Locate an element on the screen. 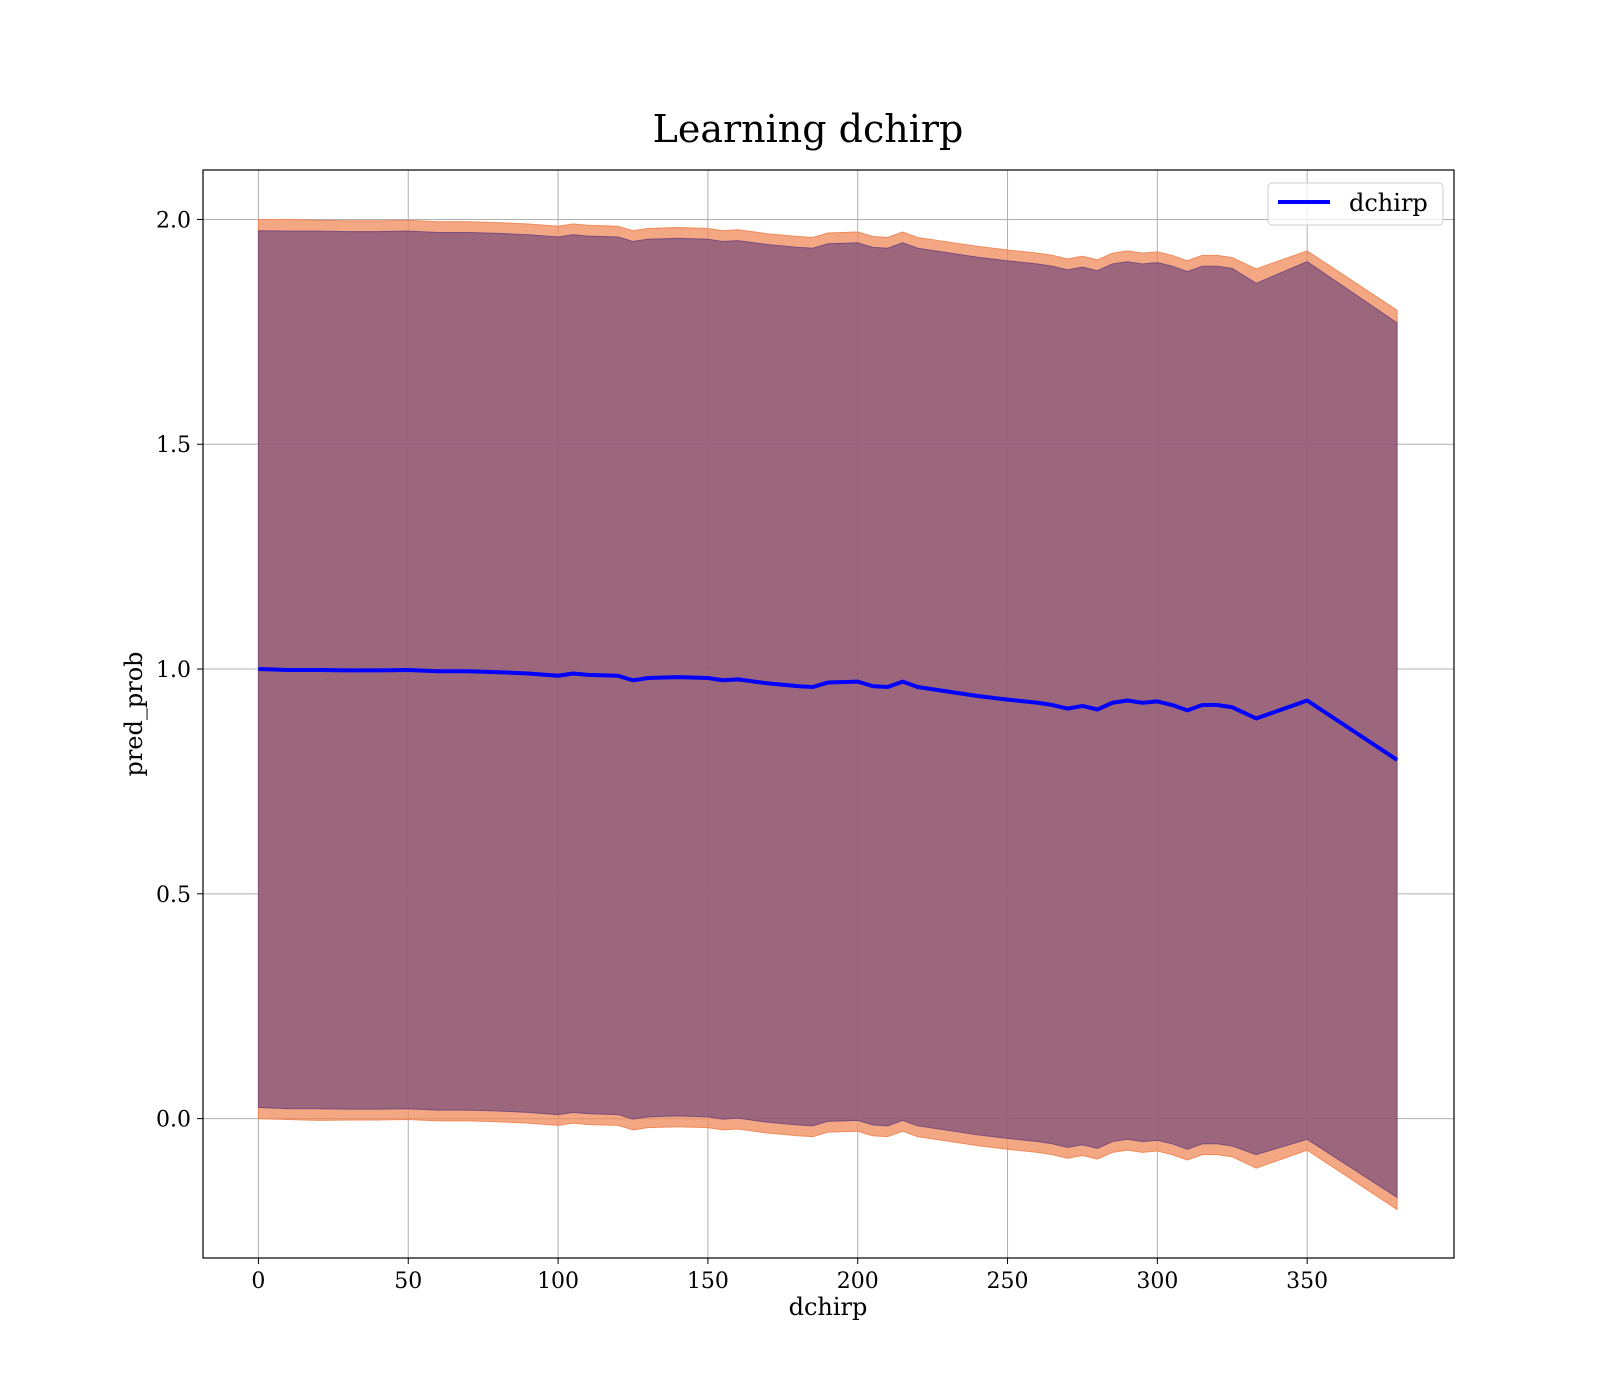 This screenshot has width=1600, height=1400. y-tick-label-4: 2.0 is located at coordinates (173, 220).